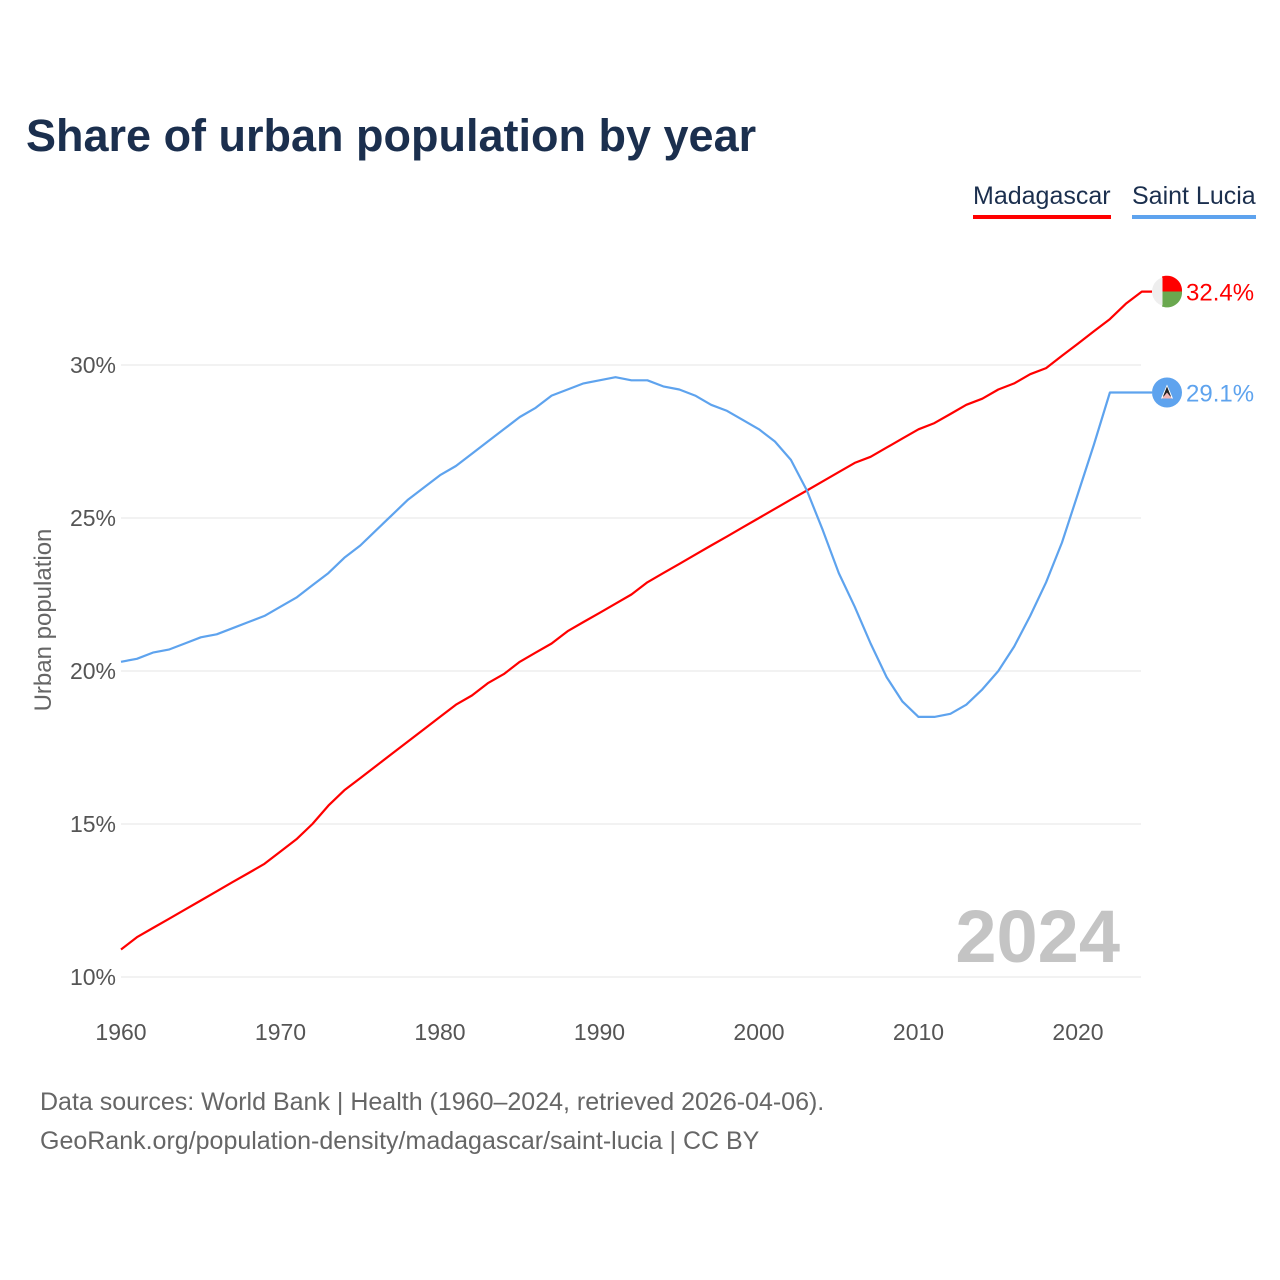 The height and width of the screenshot is (1280, 1280). What do you see at coordinates (439, 1032) in the screenshot?
I see `x-tick-label: 1980` at bounding box center [439, 1032].